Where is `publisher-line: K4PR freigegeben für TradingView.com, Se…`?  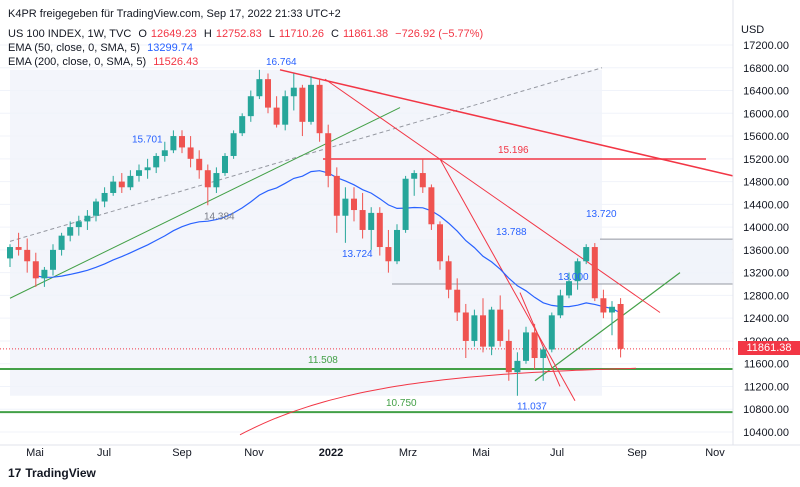 publisher-line: K4PR freigegeben für TradingView.com, Se… is located at coordinates (174, 14).